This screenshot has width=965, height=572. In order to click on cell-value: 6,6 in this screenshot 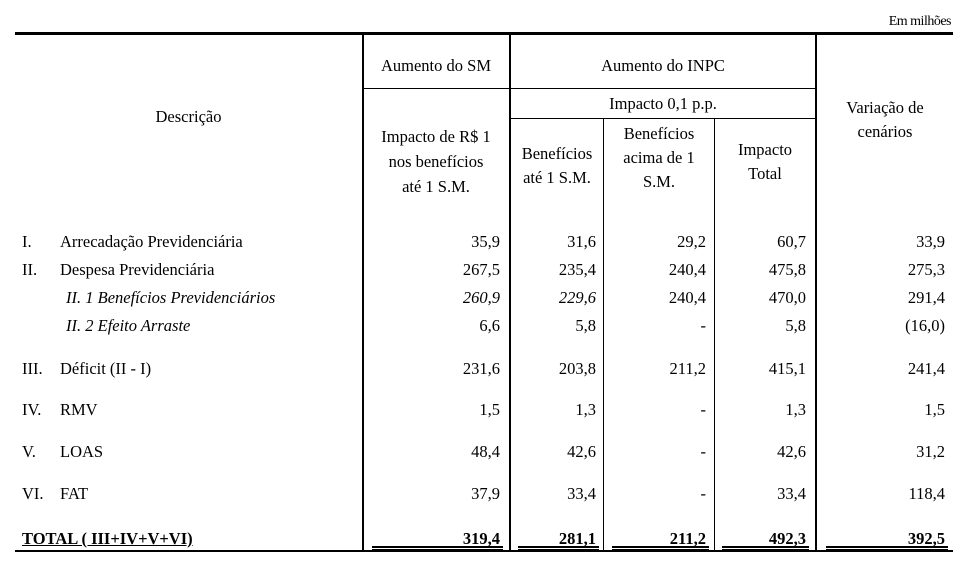, I will do `click(489, 325)`.